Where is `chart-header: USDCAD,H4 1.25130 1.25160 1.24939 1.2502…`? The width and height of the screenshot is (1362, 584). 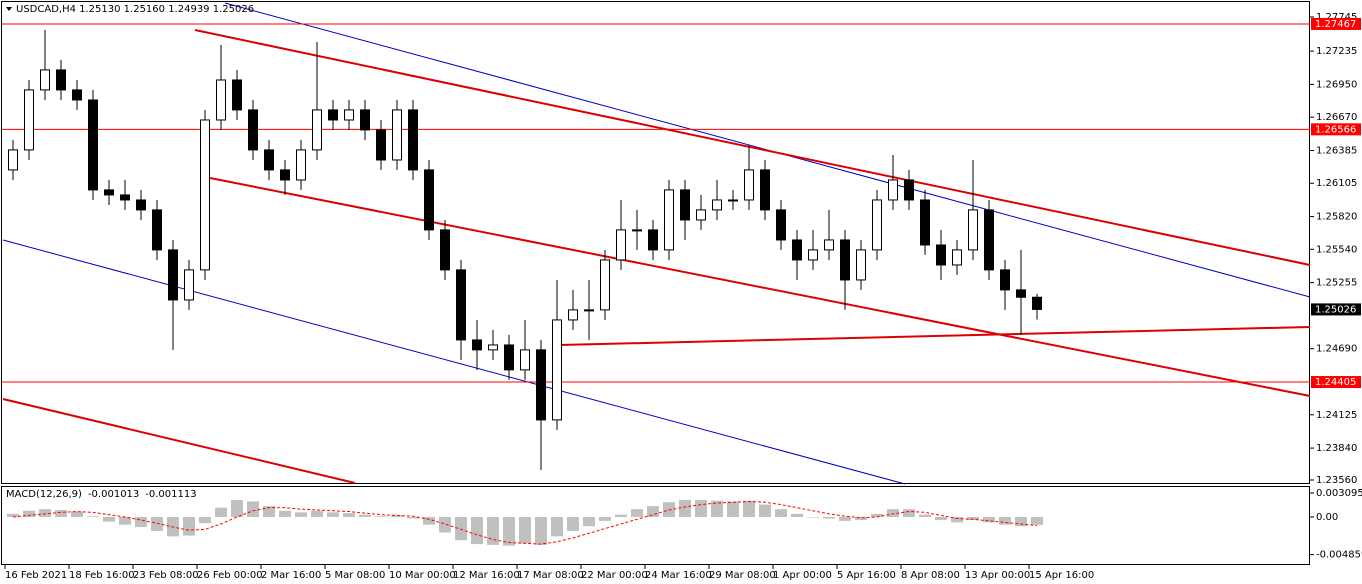 chart-header: USDCAD,H4 1.25130 1.25160 1.24939 1.2502… is located at coordinates (135, 9).